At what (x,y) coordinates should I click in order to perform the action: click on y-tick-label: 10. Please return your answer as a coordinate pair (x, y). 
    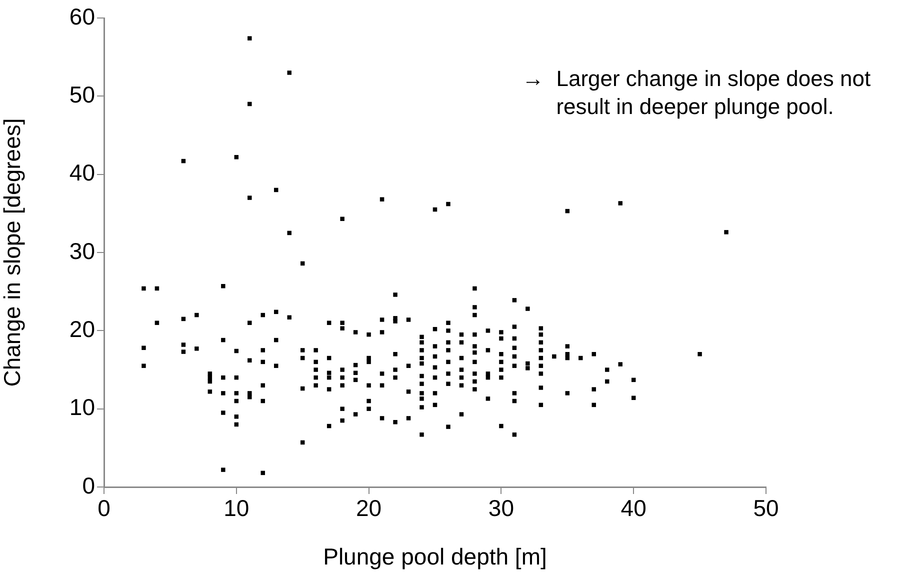
    Looking at the image, I should click on (82, 407).